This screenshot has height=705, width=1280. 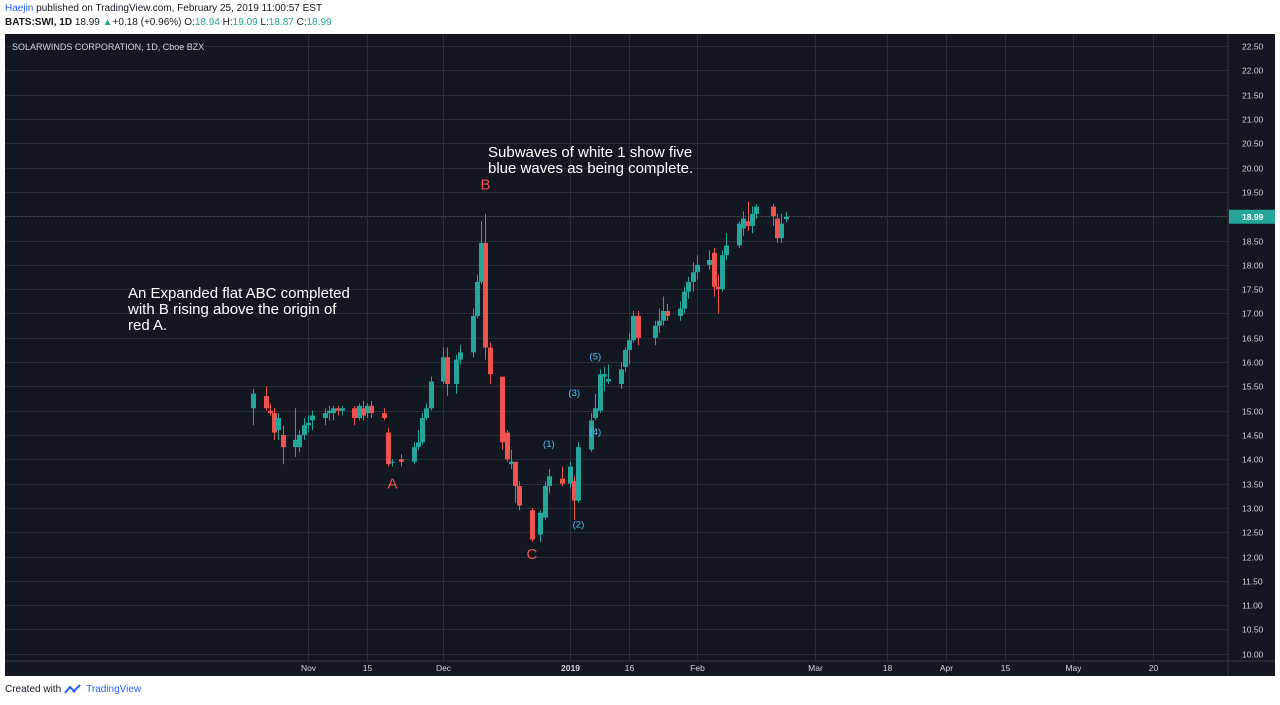 I want to click on time-tick-label: 15, so click(x=1006, y=668).